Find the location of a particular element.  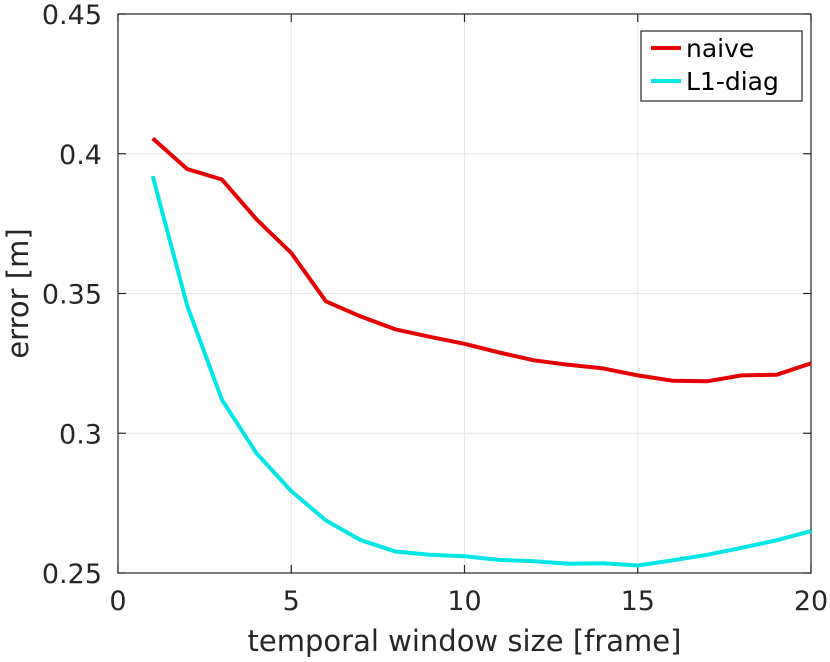

legend-label: L1-diag is located at coordinates (732, 81).